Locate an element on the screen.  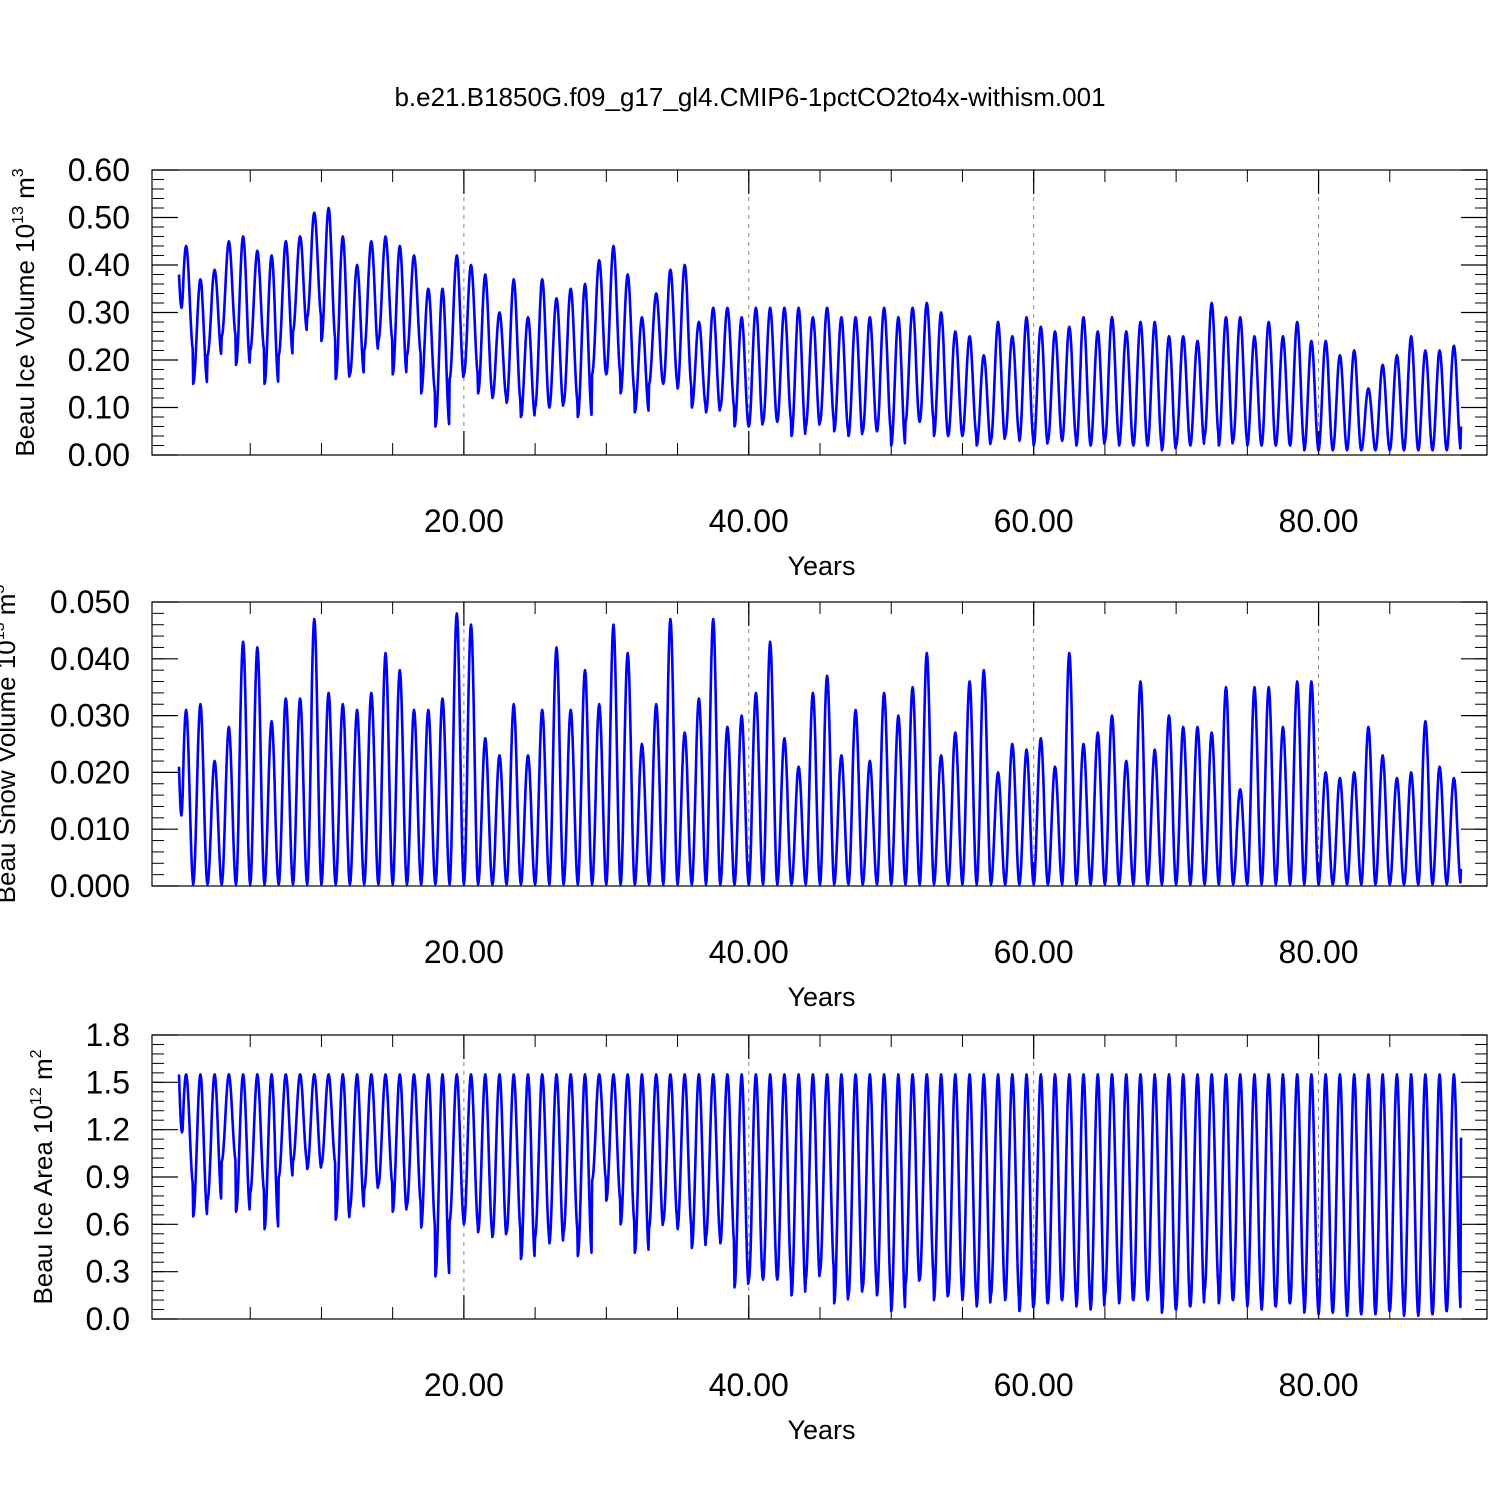
ice-volume-y-tick-label: 0.40 is located at coordinates (99, 265).